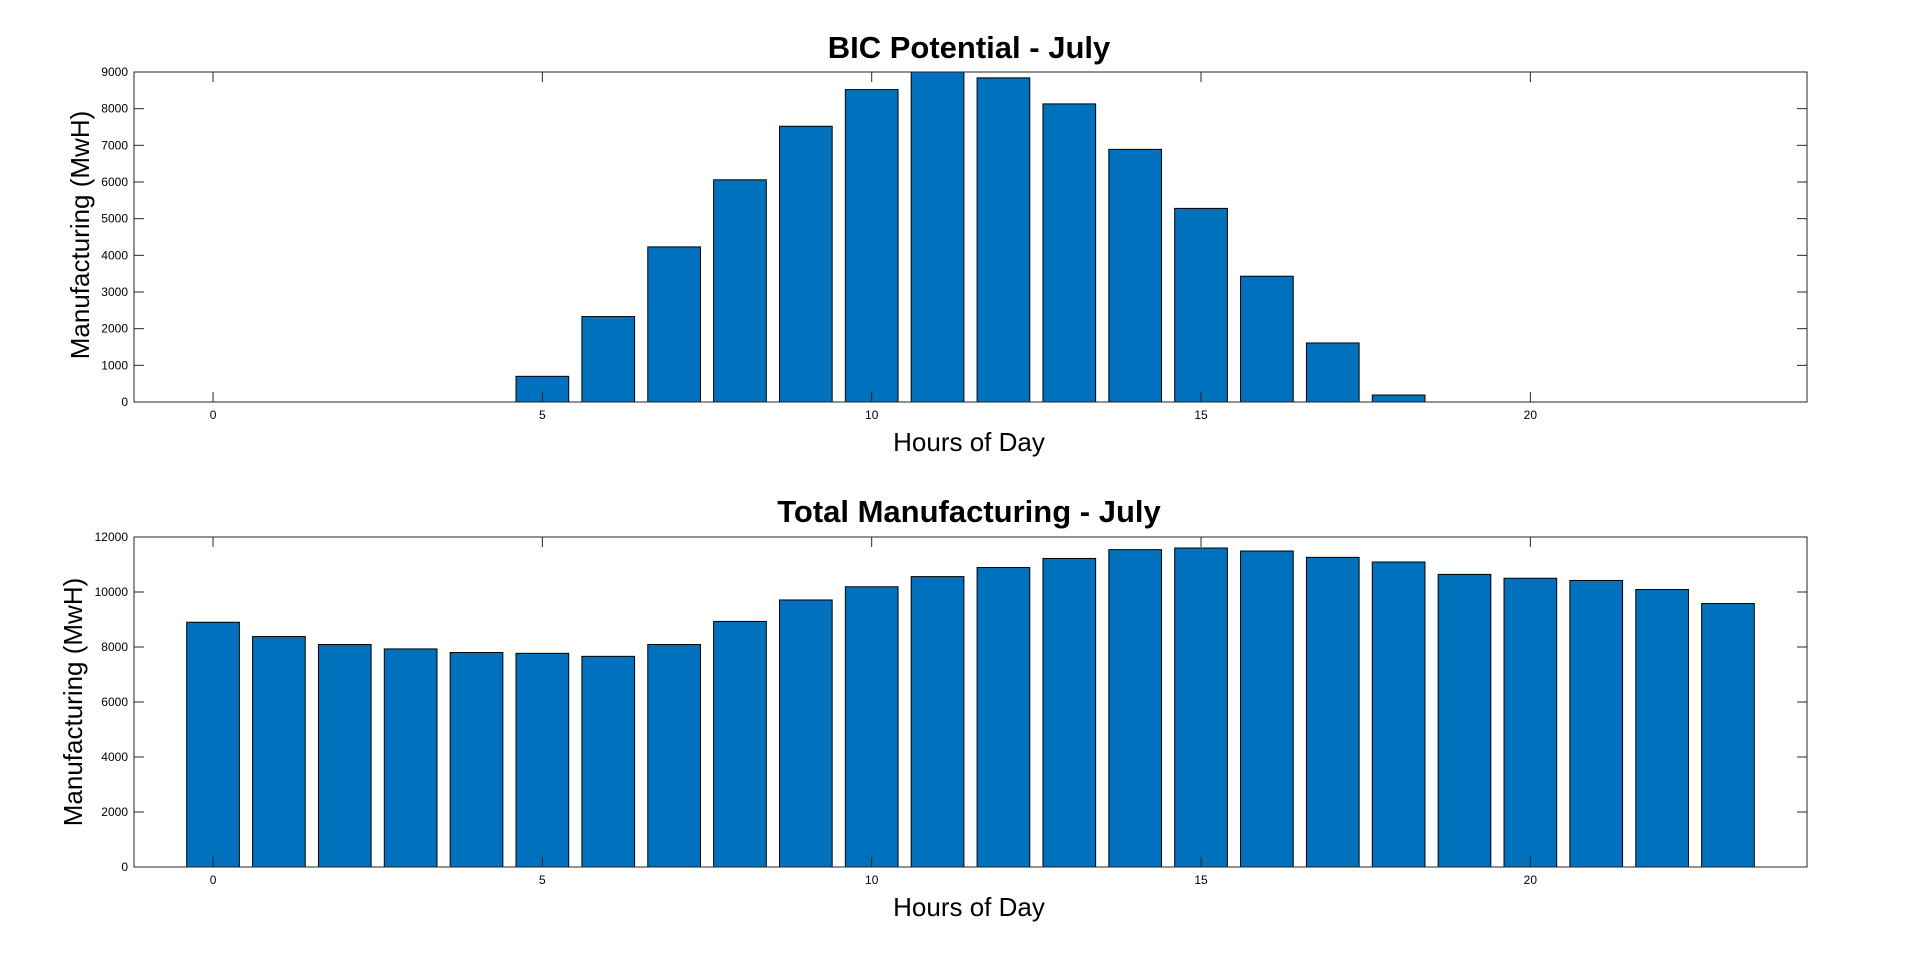  I want to click on y-tick-label: 5000, so click(114, 219).